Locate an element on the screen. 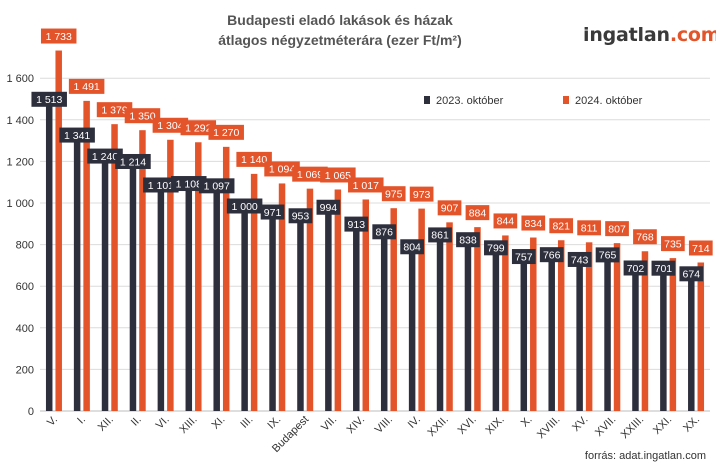 This screenshot has height=466, width=716. data-label-2023: 994 is located at coordinates (328, 207).